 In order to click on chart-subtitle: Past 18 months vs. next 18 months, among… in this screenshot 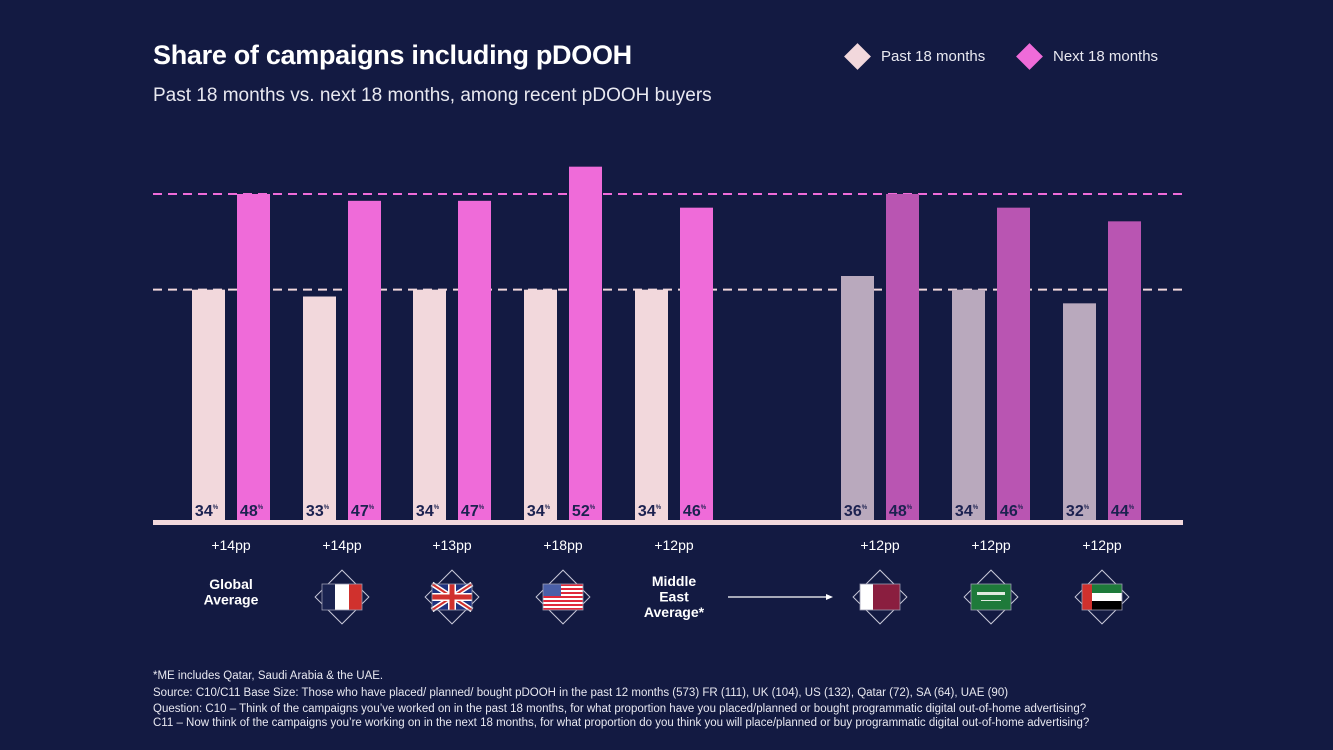, I will do `click(432, 95)`.